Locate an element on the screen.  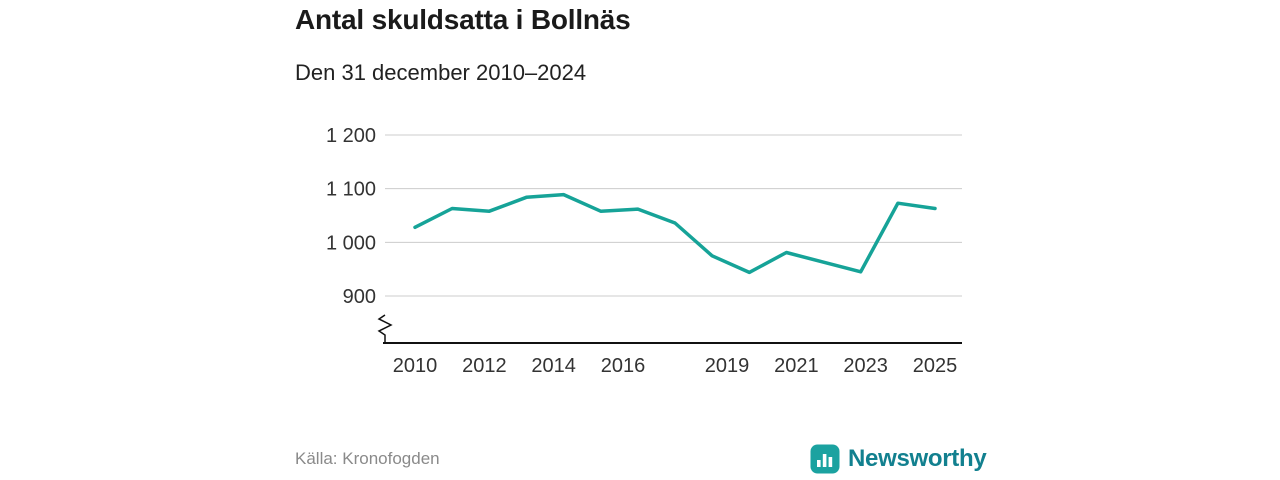
x-tick-label: 2021 is located at coordinates (796, 366).